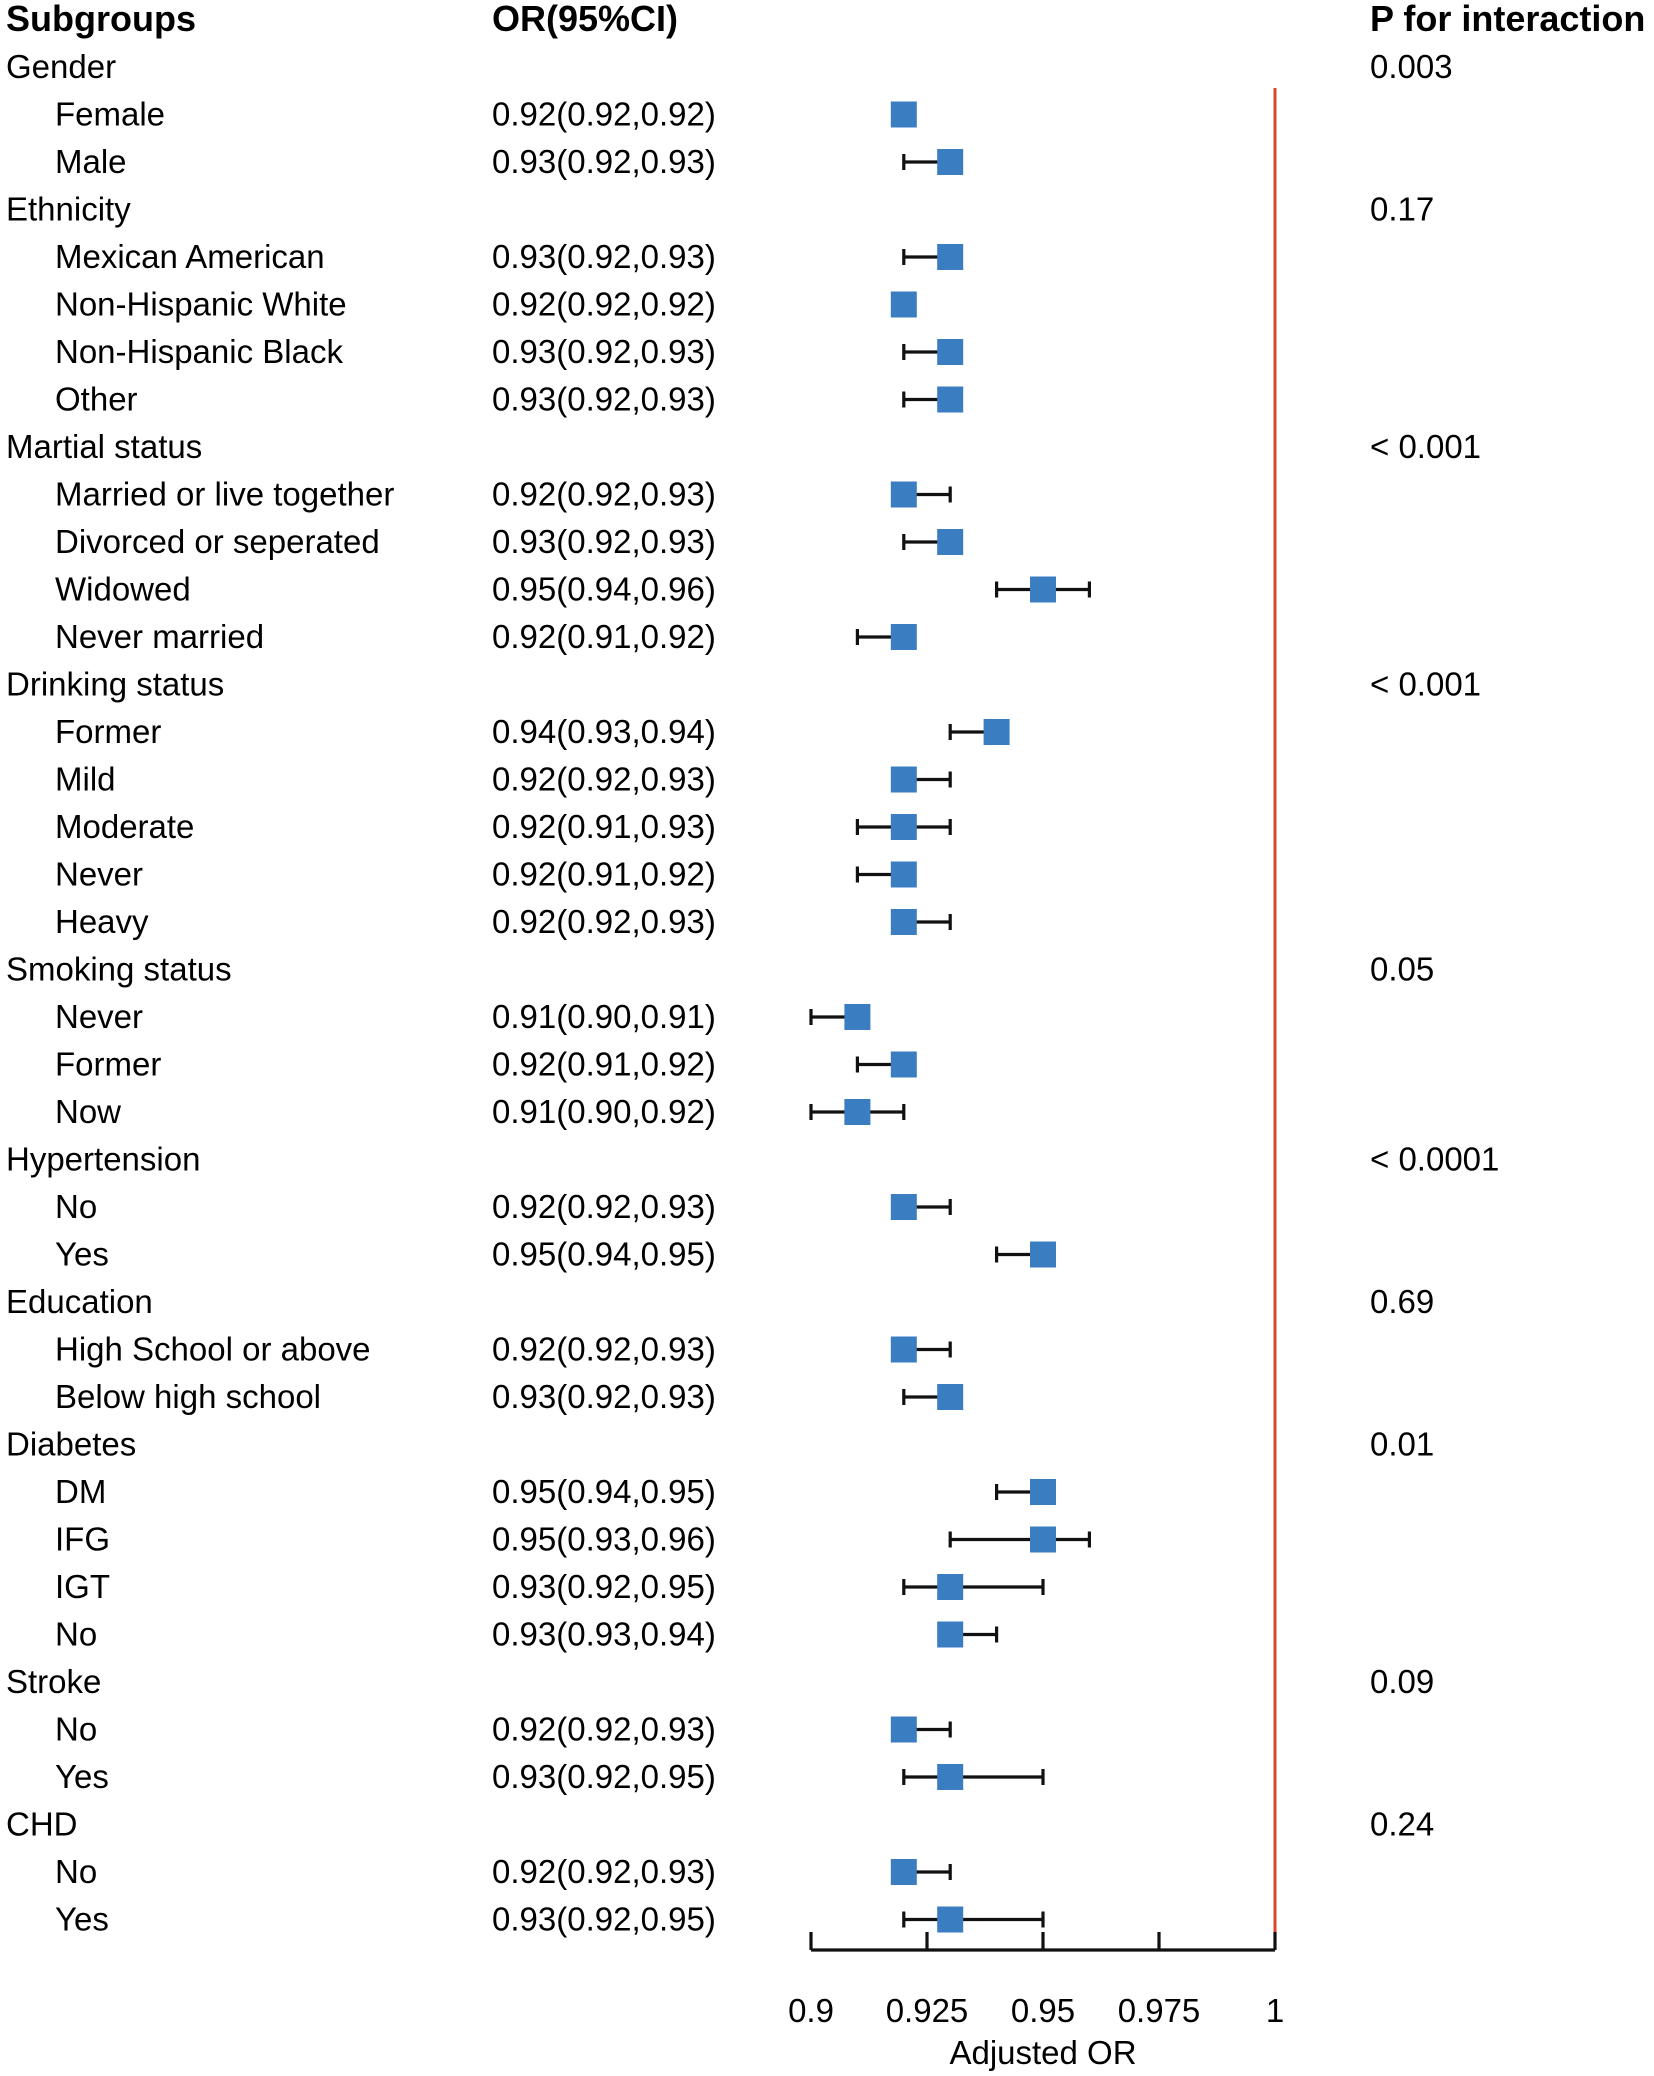 The image size is (1654, 2076). I want to click on subgroup-label: Mexican American, so click(190, 256).